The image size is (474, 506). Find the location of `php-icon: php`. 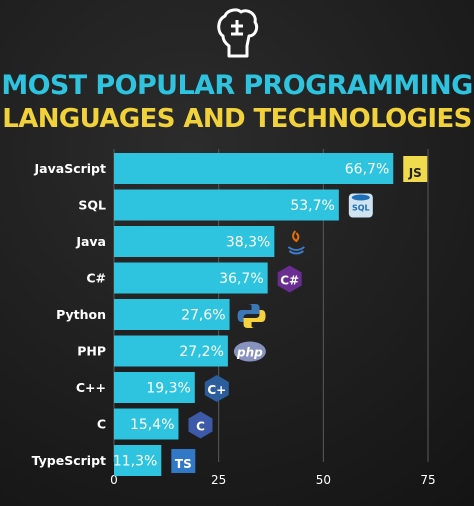

php-icon: php is located at coordinates (249, 351).